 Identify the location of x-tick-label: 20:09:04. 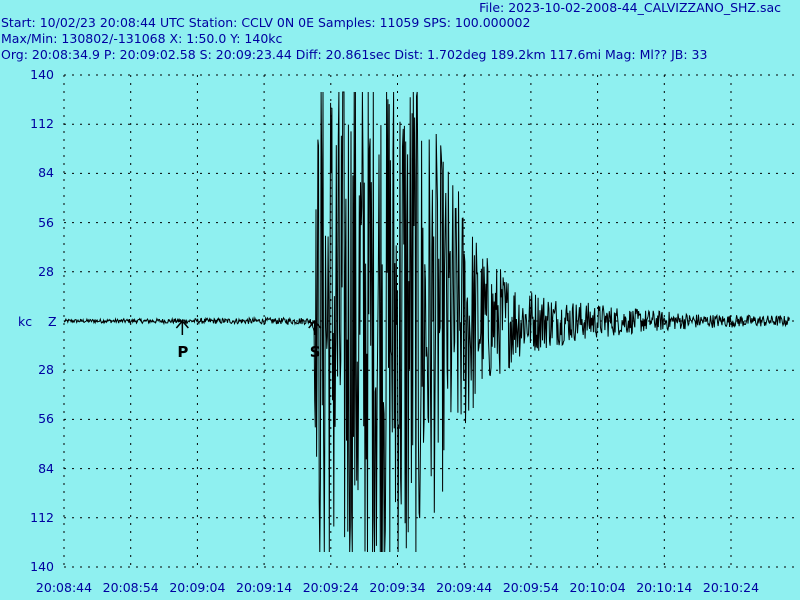
(197, 587).